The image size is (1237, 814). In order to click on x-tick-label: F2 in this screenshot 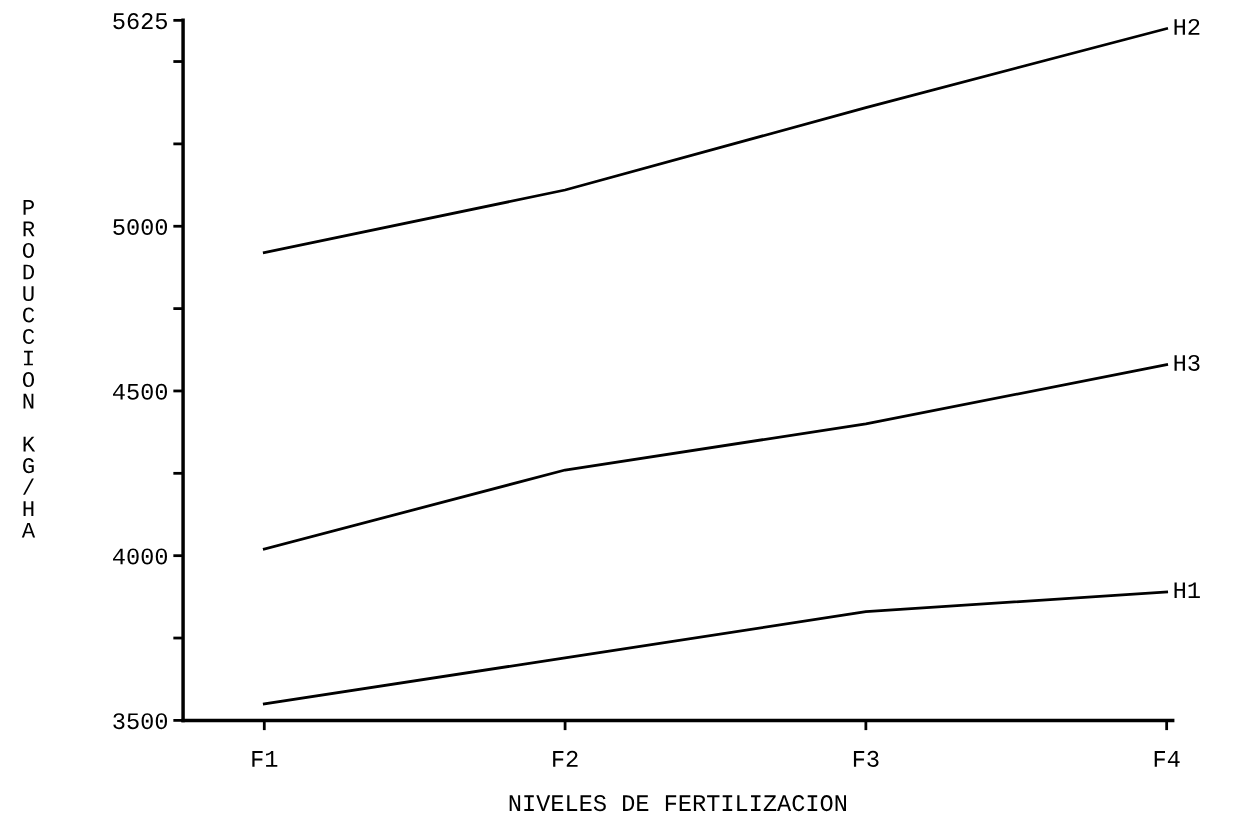, I will do `click(565, 758)`.